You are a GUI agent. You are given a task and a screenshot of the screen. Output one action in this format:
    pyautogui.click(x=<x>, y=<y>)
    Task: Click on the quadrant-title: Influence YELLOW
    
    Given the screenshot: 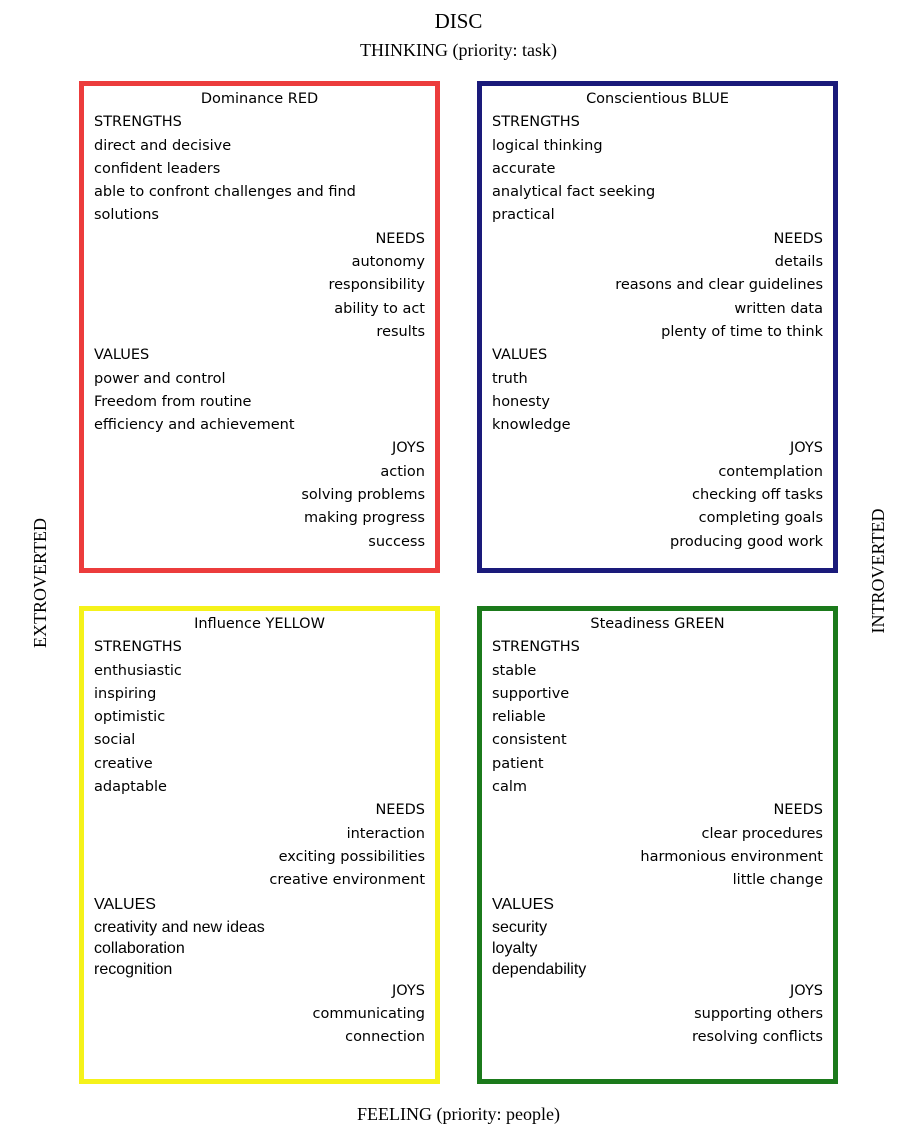 What is the action you would take?
    pyautogui.click(x=259, y=624)
    